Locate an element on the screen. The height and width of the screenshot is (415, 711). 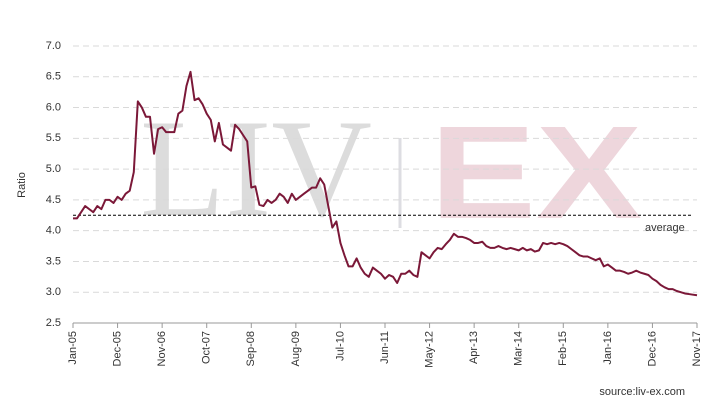
x-tick-label: Jan-05 is located at coordinates (73, 348).